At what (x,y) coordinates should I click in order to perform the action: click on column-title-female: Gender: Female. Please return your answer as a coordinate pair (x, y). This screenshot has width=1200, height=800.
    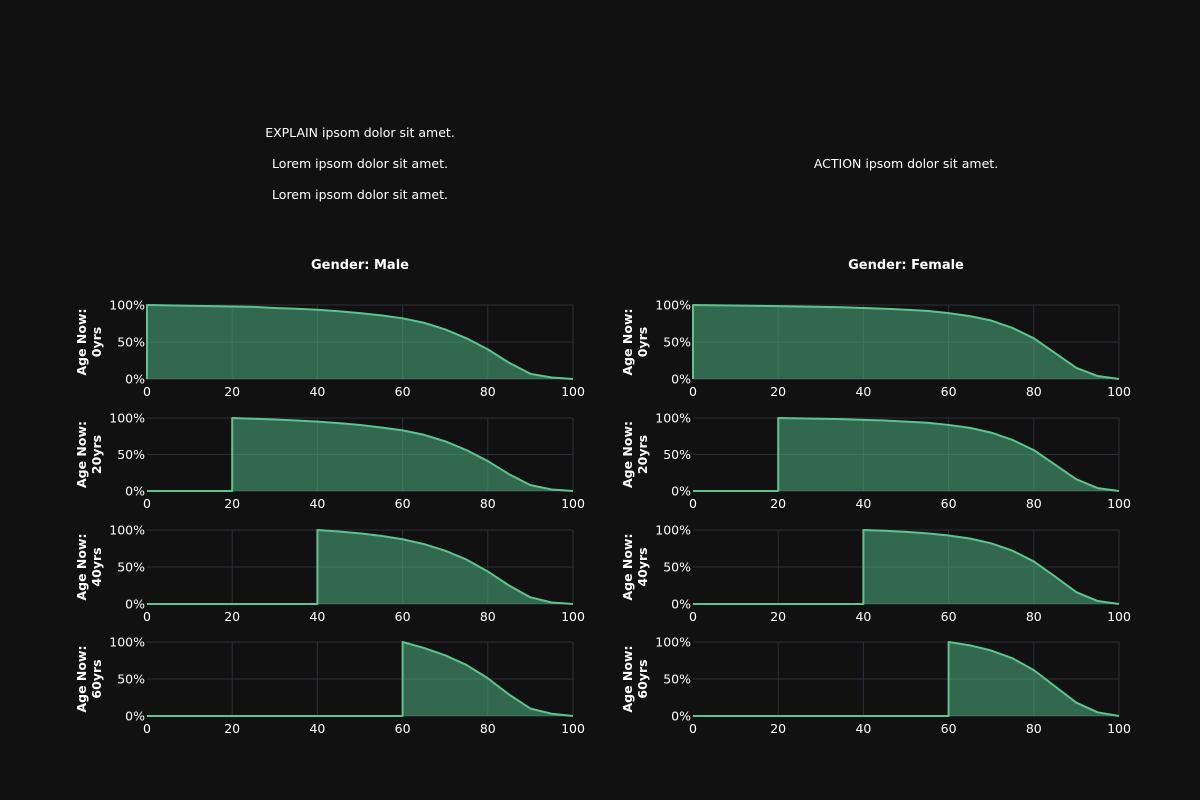
    Looking at the image, I should click on (906, 265).